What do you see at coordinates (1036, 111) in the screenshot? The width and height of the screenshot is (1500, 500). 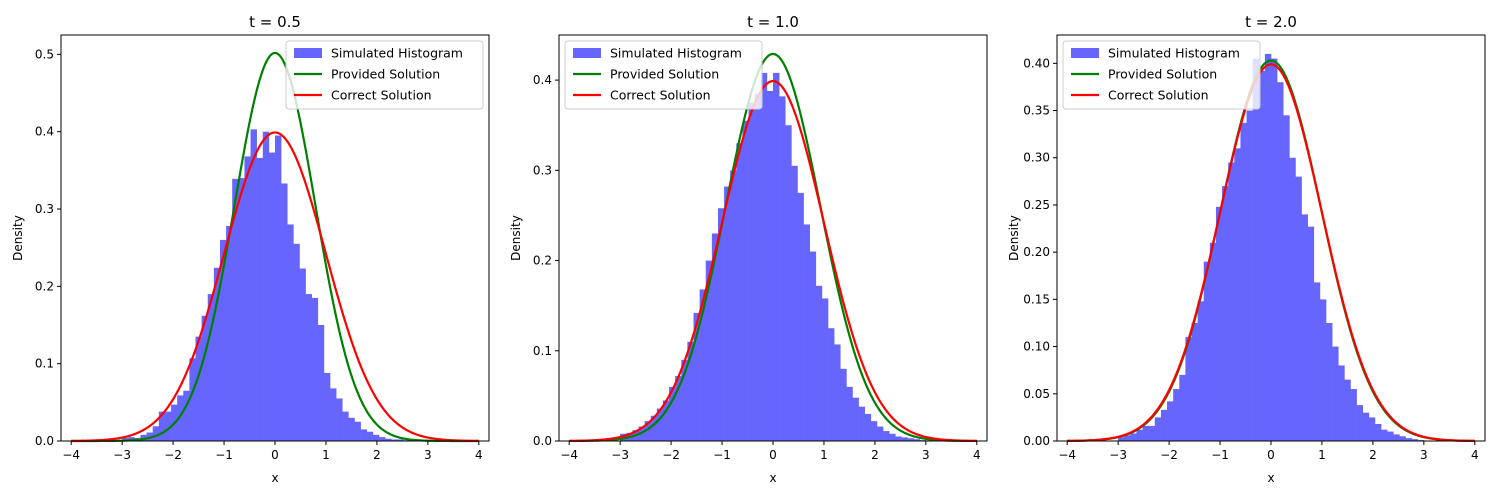 I see `y-tick-label: 0.35` at bounding box center [1036, 111].